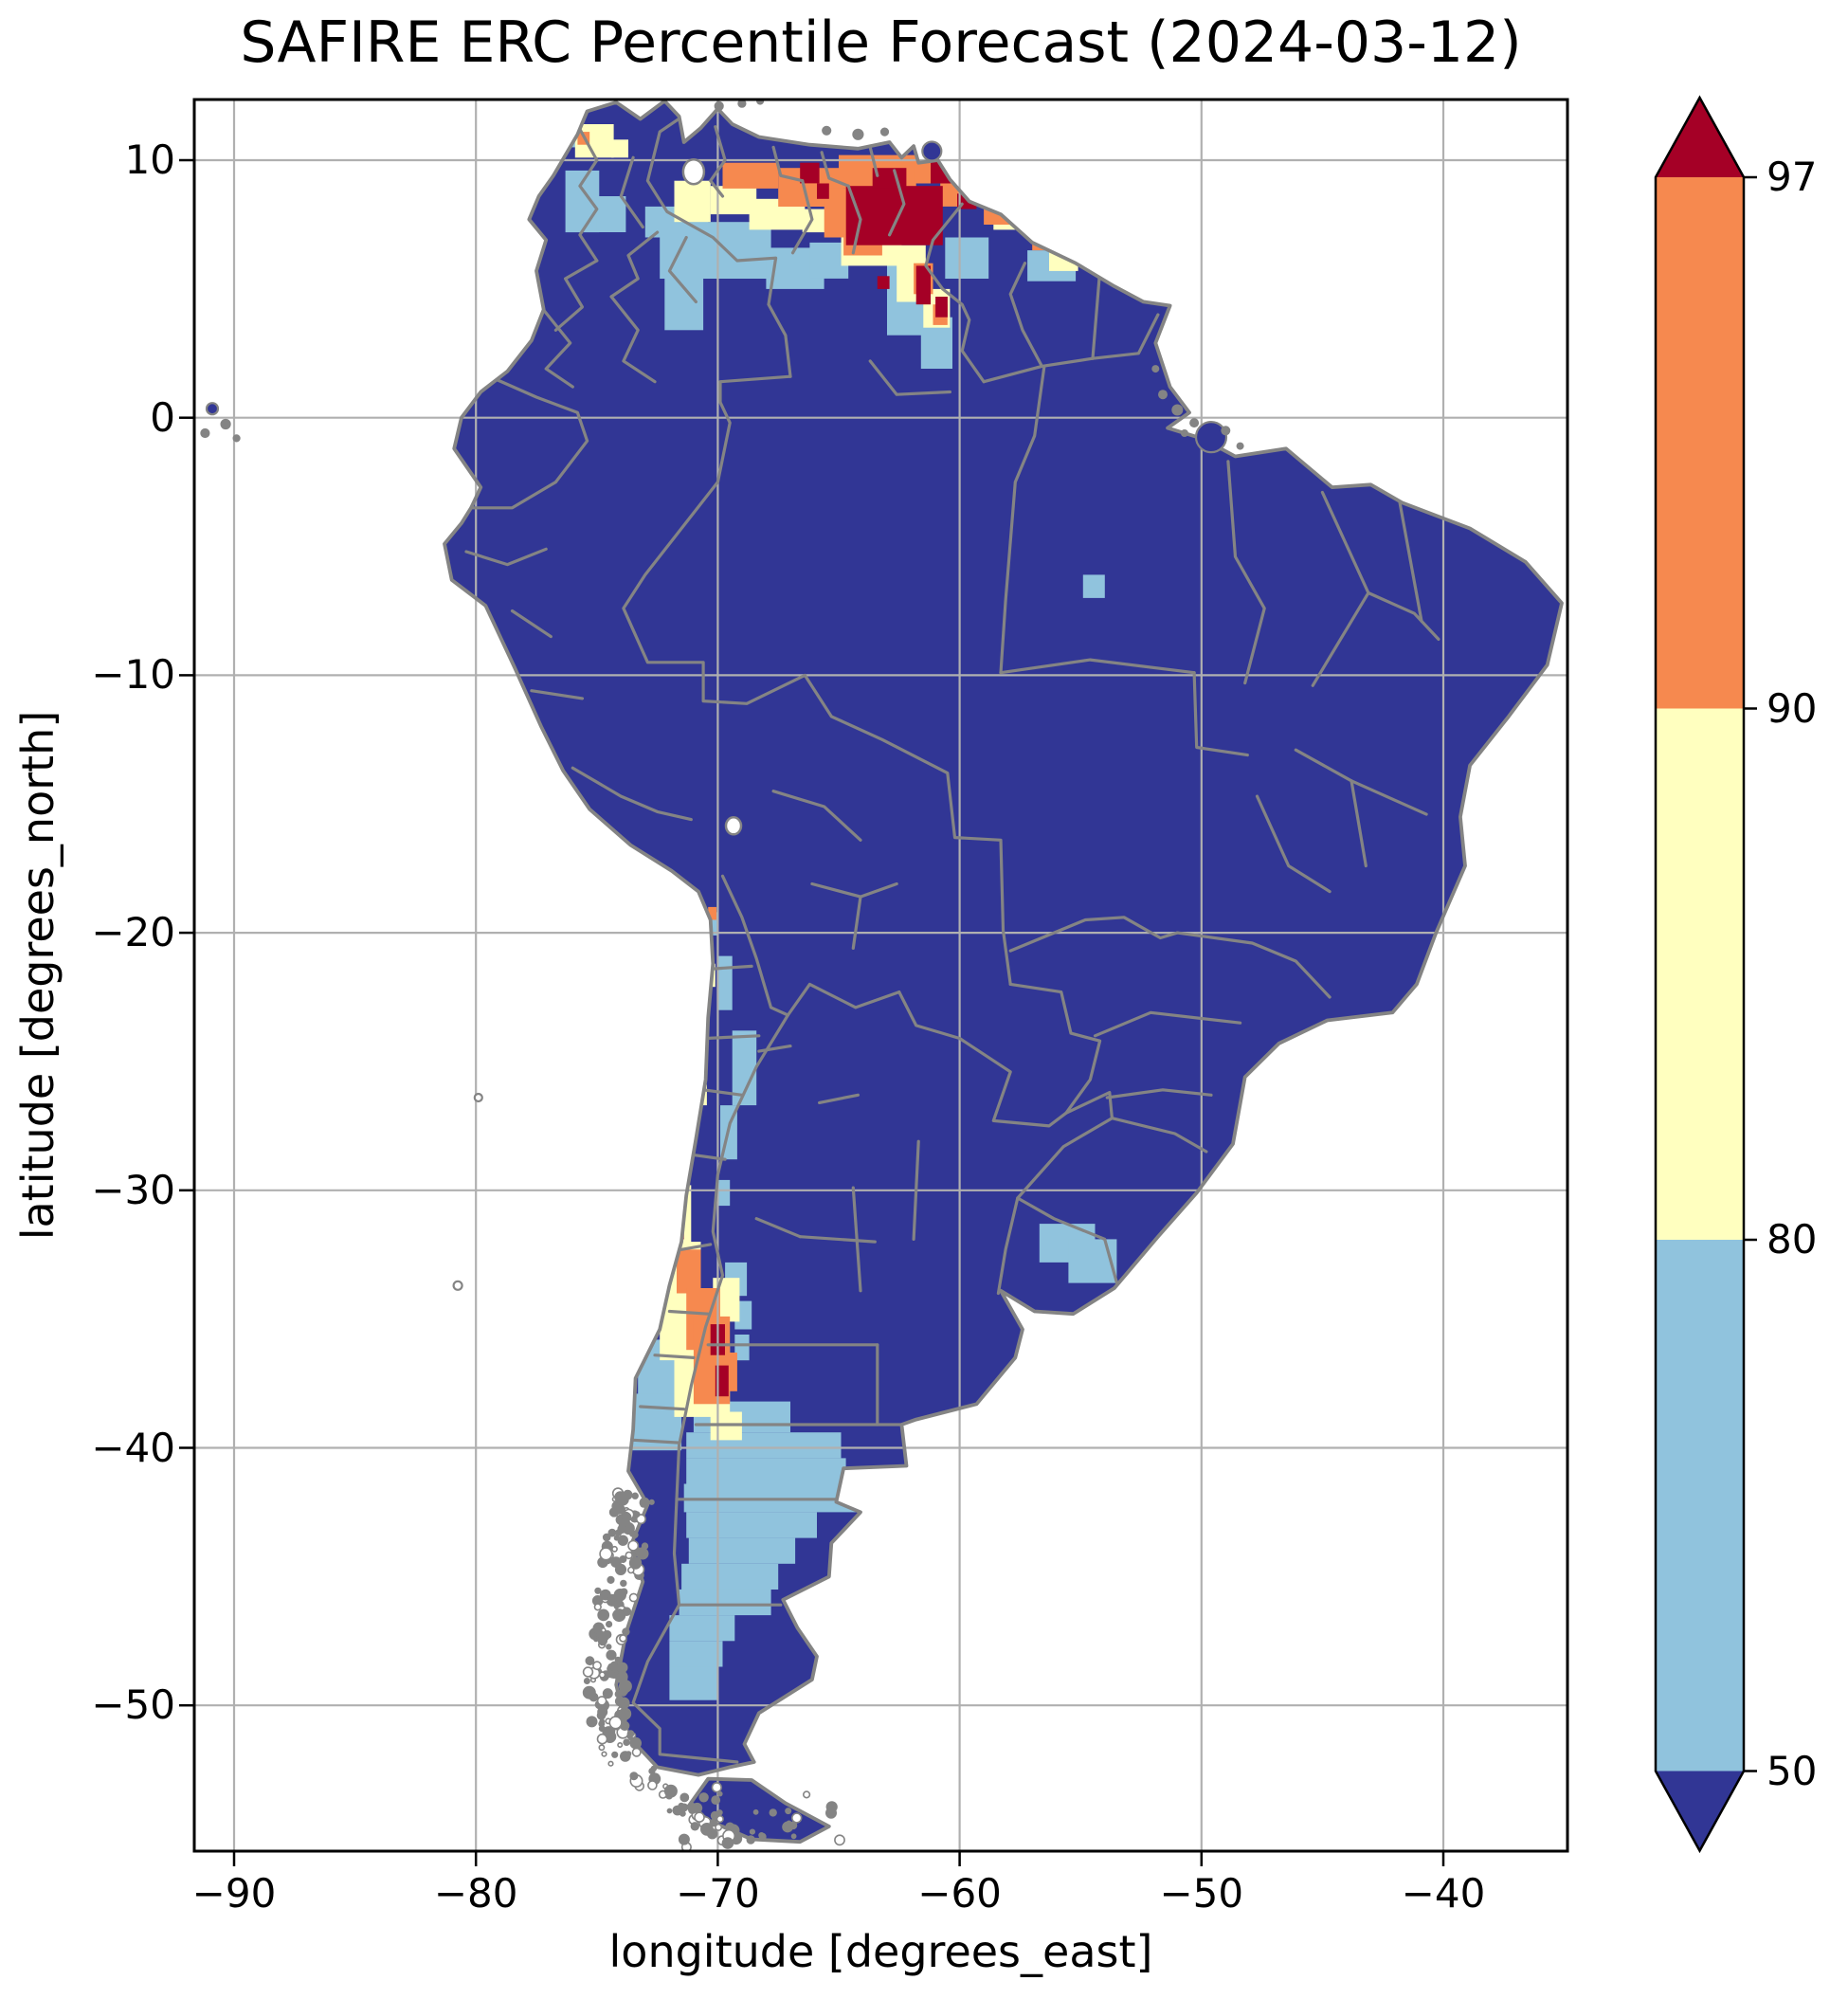 Image resolution: width=1848 pixels, height=1999 pixels. What do you see at coordinates (133, 675) in the screenshot?
I see `y-tick-label: −10` at bounding box center [133, 675].